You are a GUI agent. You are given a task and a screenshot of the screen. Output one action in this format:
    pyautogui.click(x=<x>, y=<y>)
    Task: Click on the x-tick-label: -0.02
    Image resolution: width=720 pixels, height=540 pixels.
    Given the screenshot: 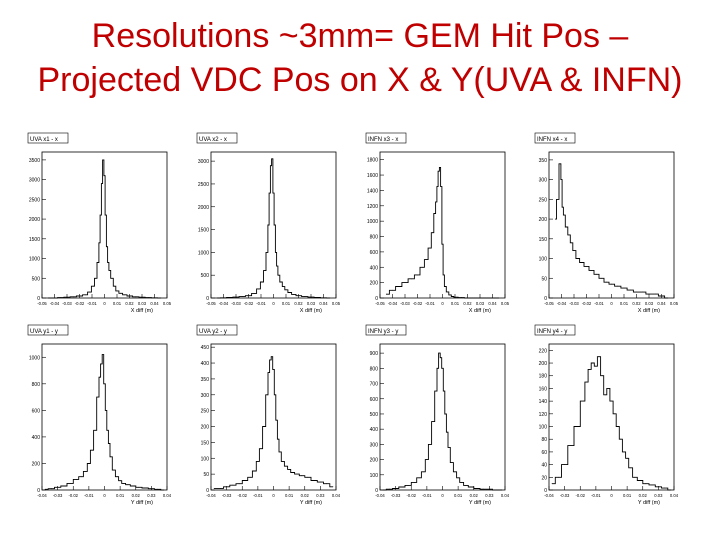 What is the action you would take?
    pyautogui.click(x=249, y=303)
    